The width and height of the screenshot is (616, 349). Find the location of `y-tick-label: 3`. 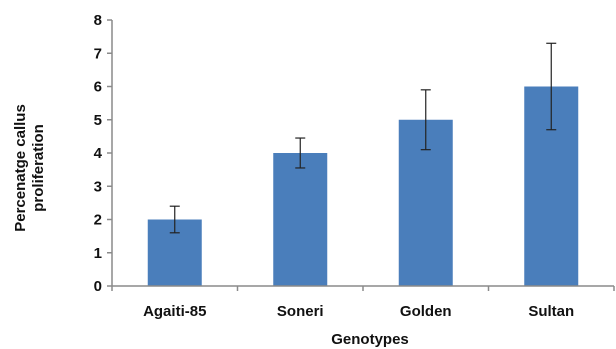

y-tick-label: 3 is located at coordinates (98, 186).